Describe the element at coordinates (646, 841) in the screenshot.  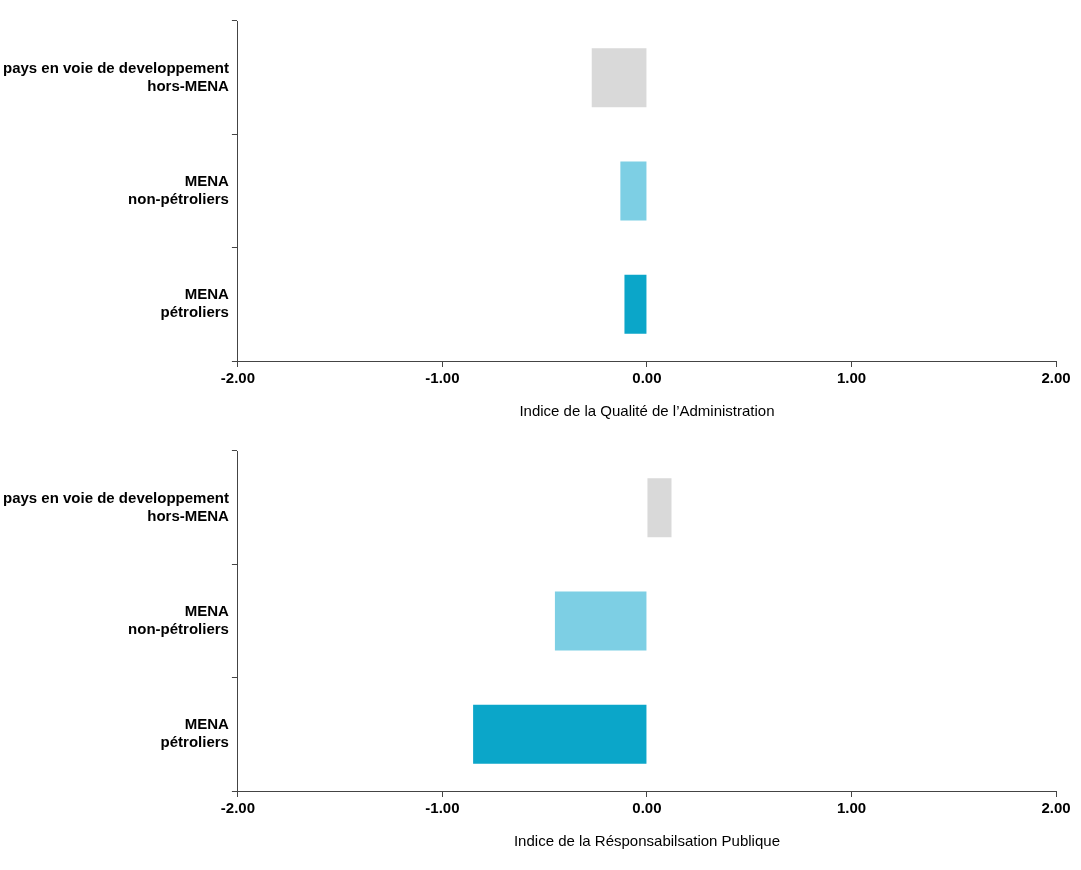
I see `x-axis-title: Indice de la Résponsabilsation Publique` at that location.